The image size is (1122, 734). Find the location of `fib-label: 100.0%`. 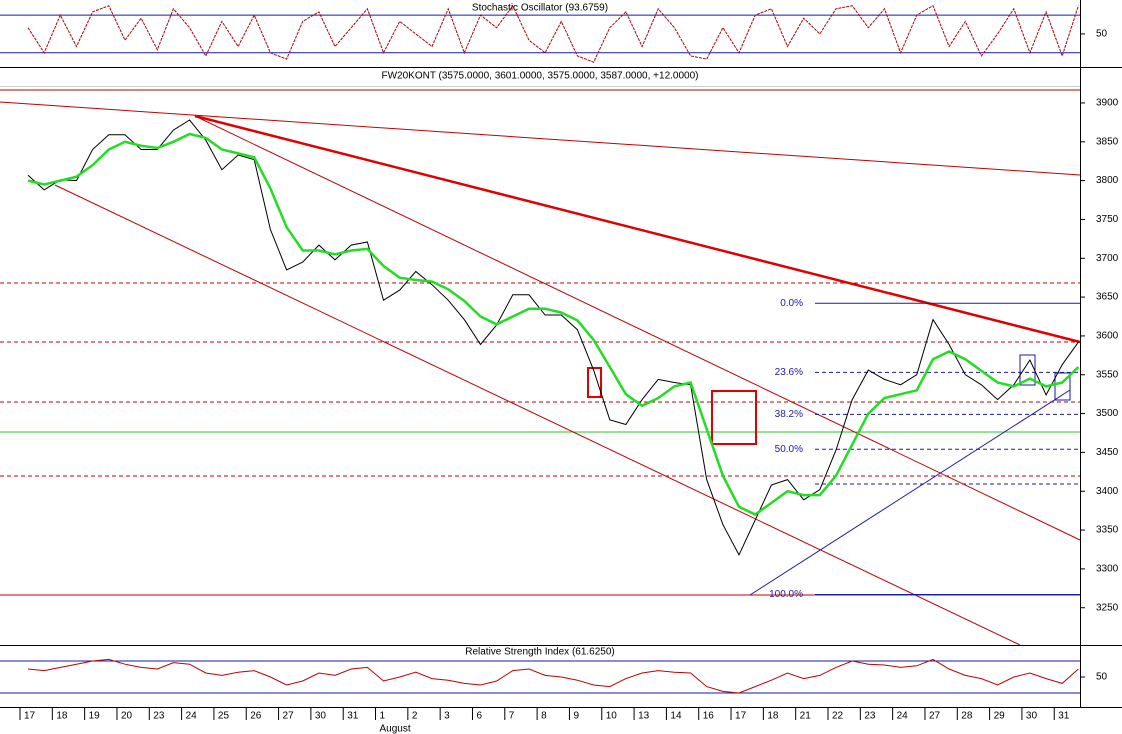

fib-label: 100.0% is located at coordinates (786, 594).